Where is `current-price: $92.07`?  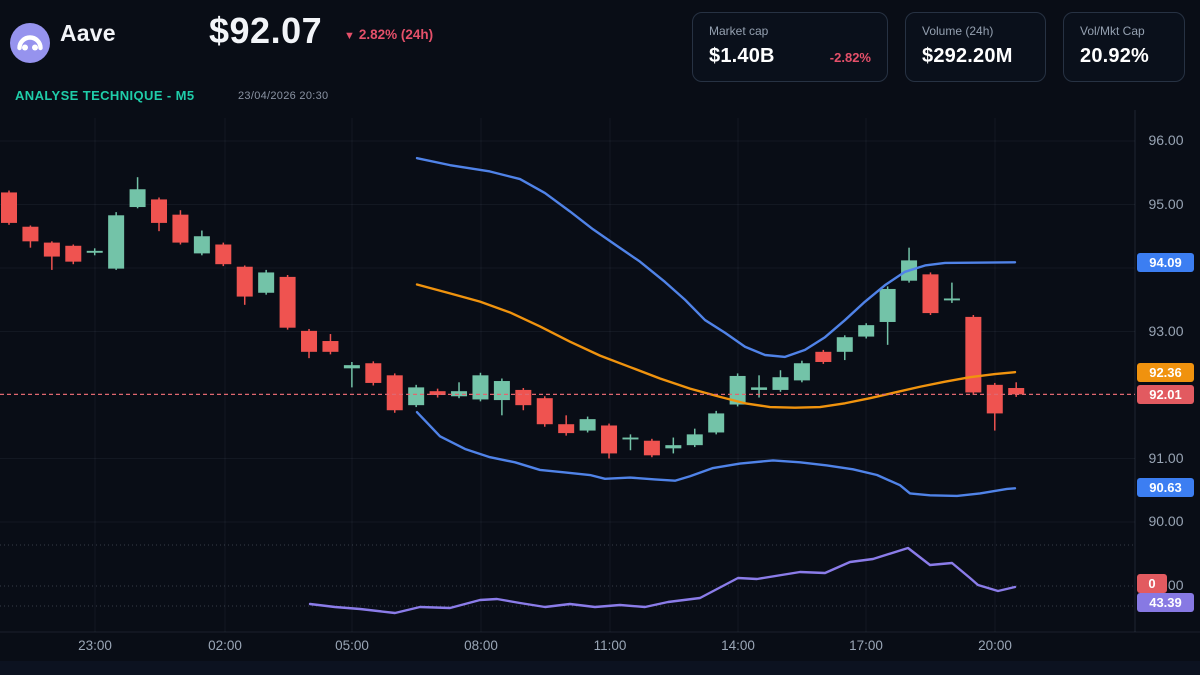
current-price: $92.07 is located at coordinates (266, 30).